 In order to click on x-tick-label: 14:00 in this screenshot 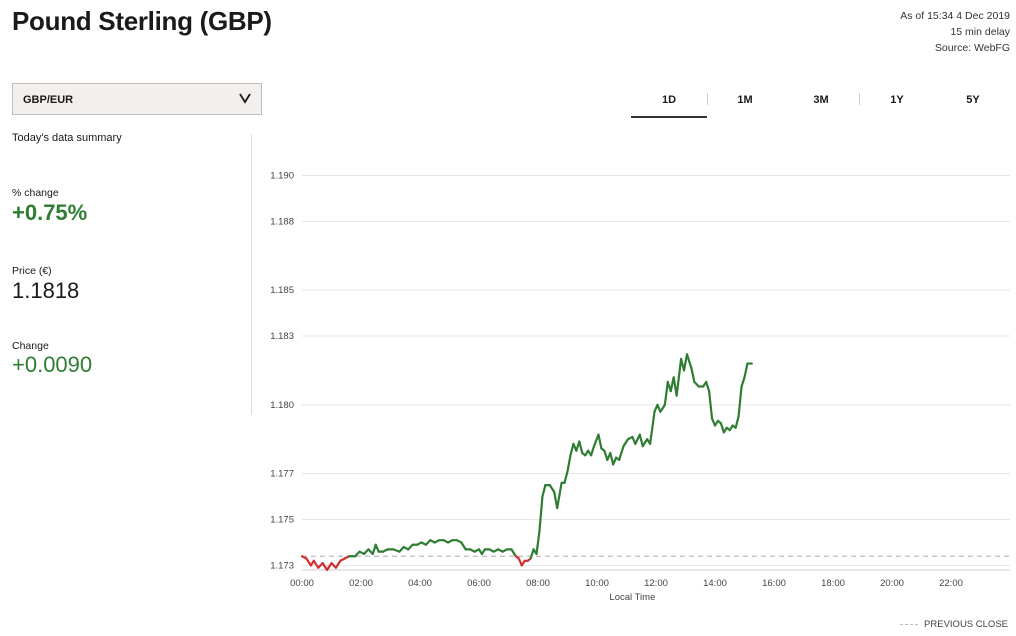, I will do `click(715, 583)`.